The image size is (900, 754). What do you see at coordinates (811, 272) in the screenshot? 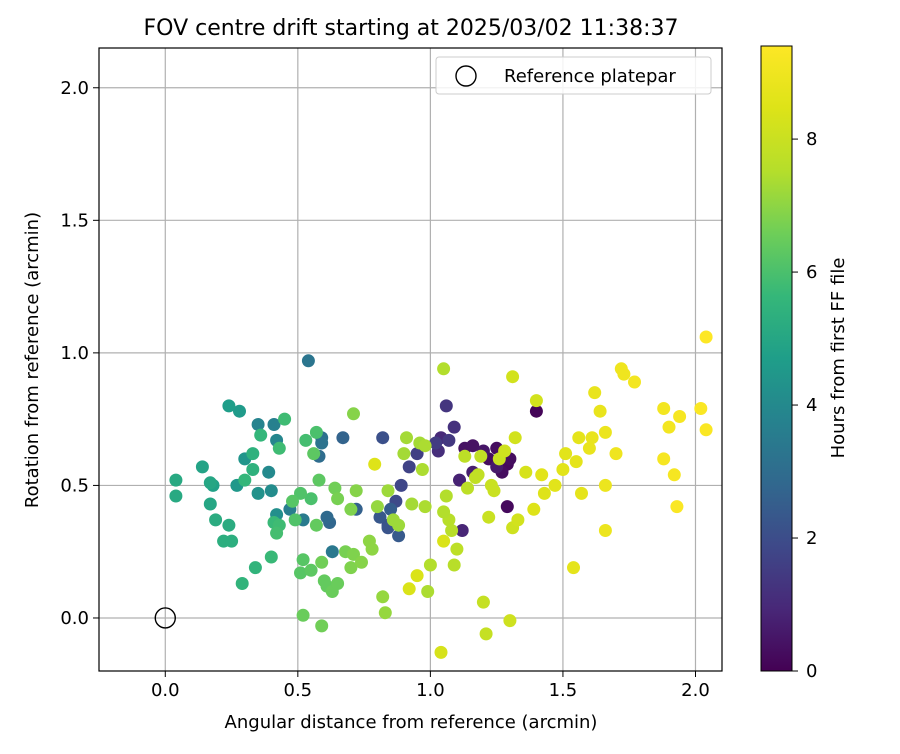
I see `colorbar-tick-label: 6` at bounding box center [811, 272].